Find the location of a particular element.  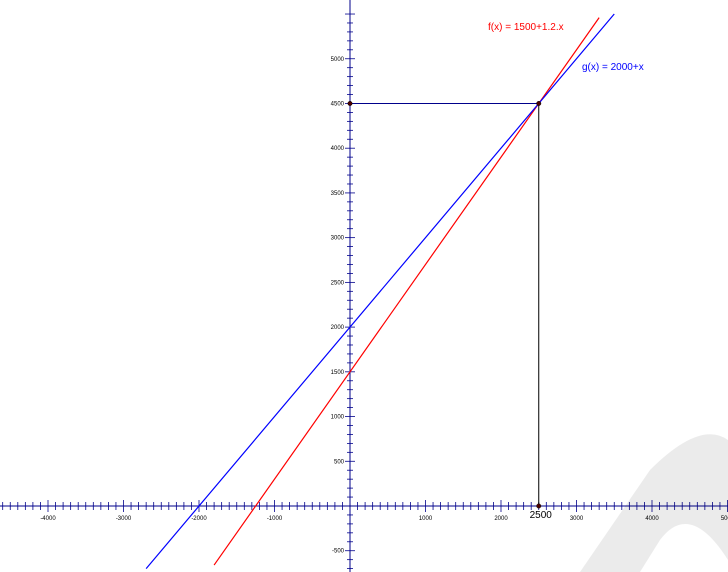

series-g-label: g(x) = 2000+x is located at coordinates (613, 67).